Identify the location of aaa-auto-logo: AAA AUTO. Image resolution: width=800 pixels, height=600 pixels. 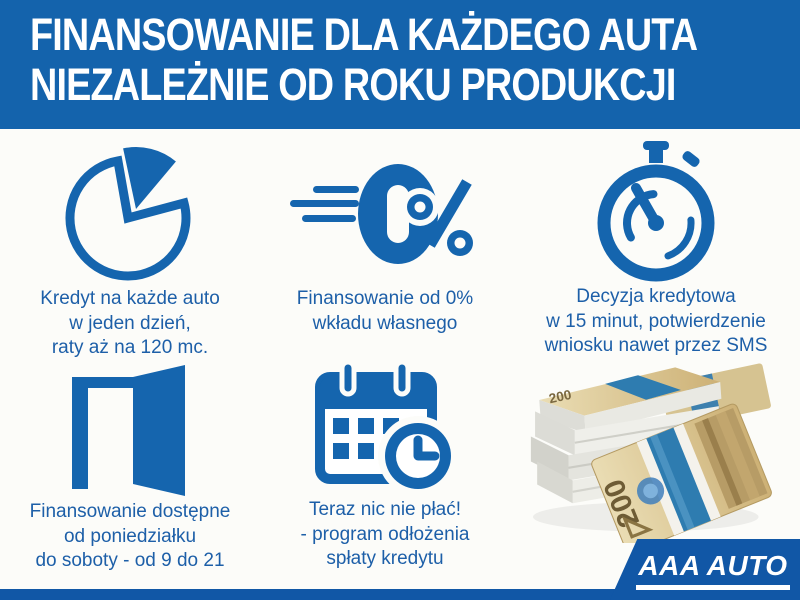
(704, 569).